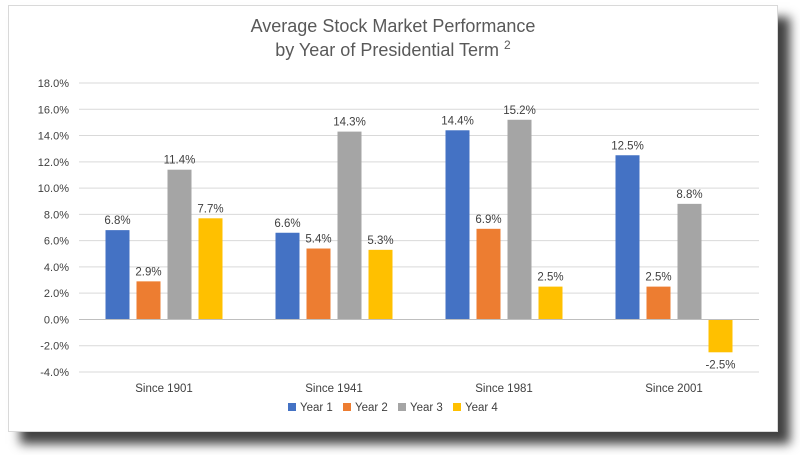 Image resolution: width=800 pixels, height=455 pixels. I want to click on y-tick-label: -2.0%, so click(54, 347).